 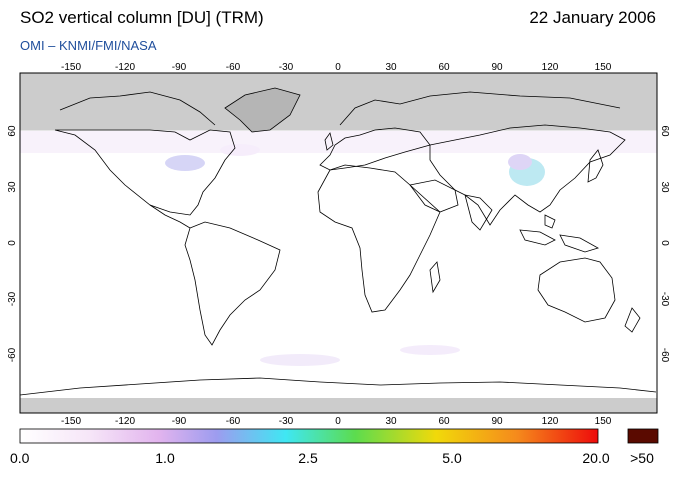 What do you see at coordinates (642, 458) in the screenshot?
I see `colorbar-overflow-label: >50` at bounding box center [642, 458].